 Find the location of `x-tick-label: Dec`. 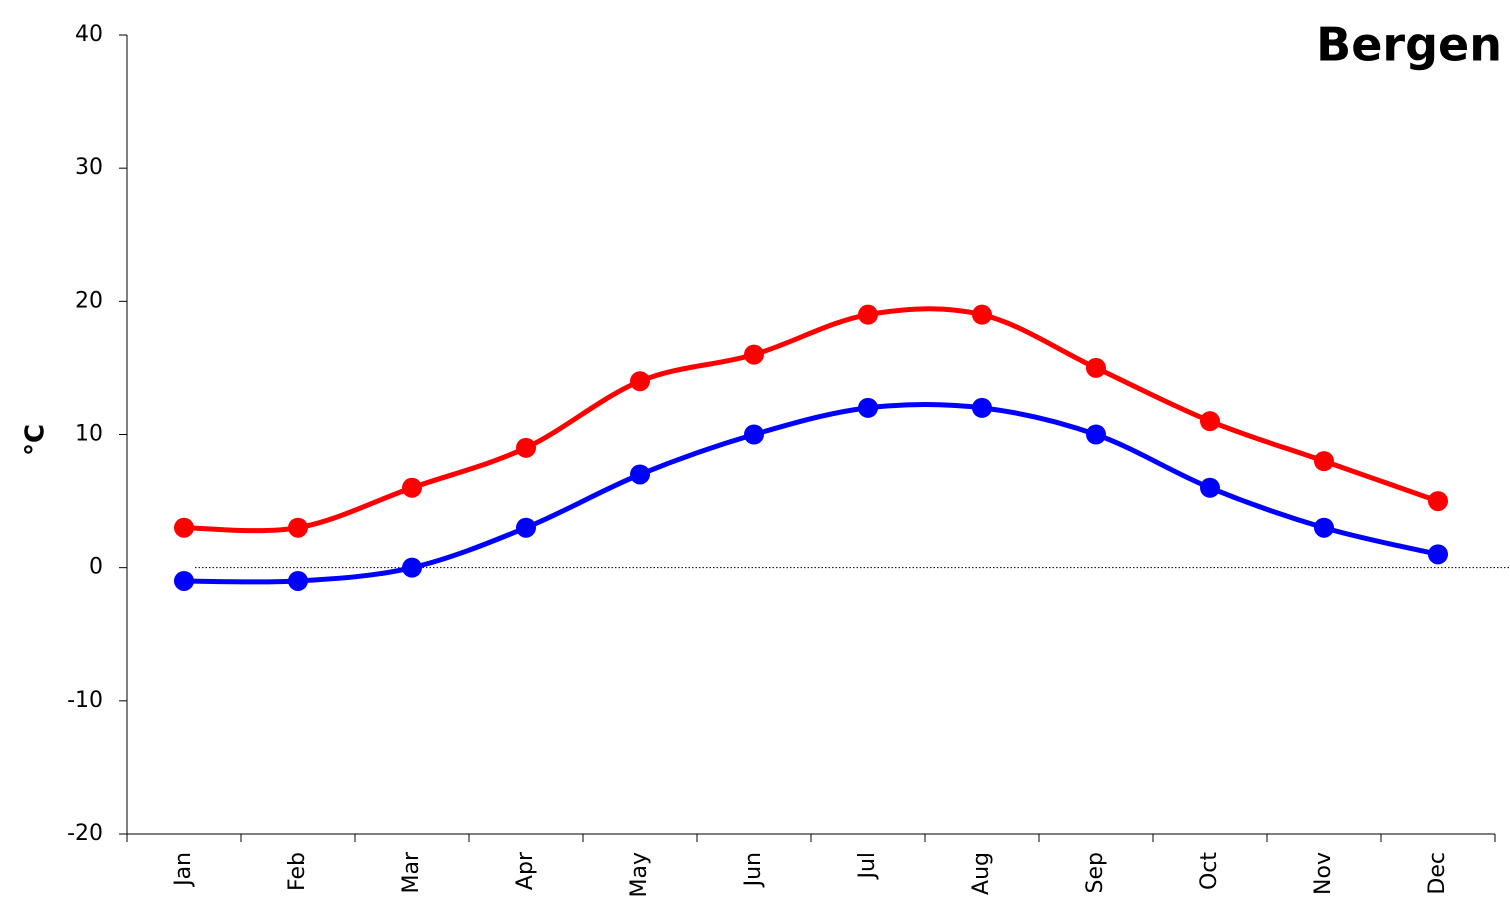

x-tick-label: Dec is located at coordinates (1437, 873).